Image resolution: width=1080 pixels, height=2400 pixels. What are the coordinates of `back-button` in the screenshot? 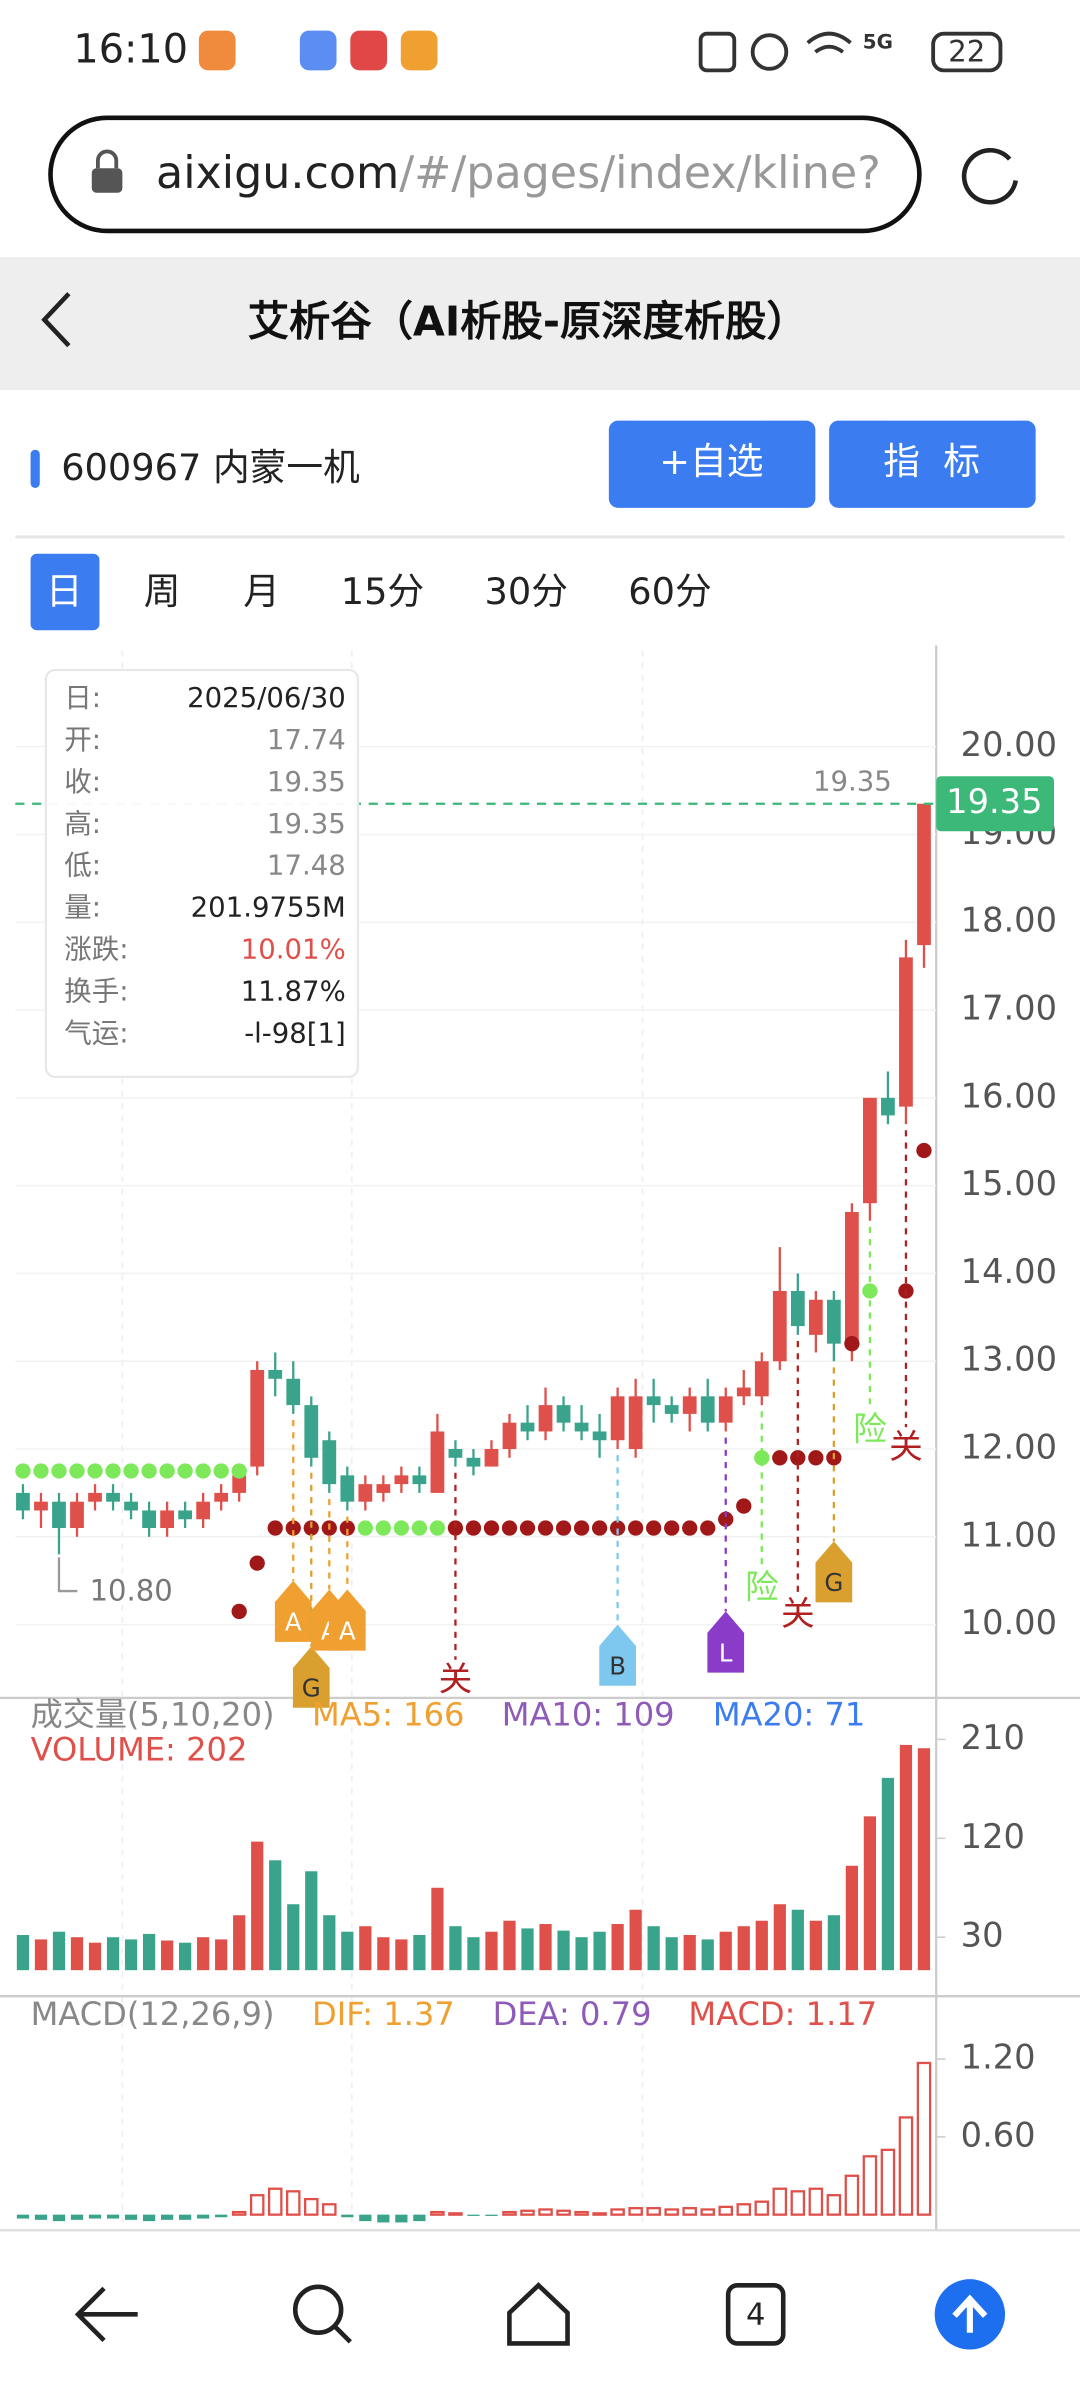 It's located at (56, 320).